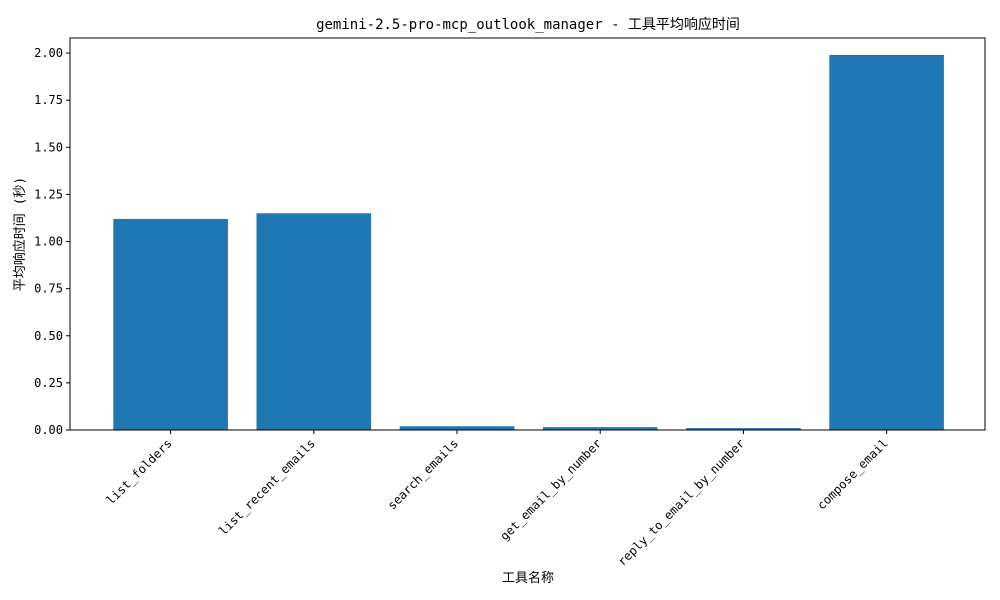 The image size is (1000, 600). Describe the element at coordinates (528, 578) in the screenshot. I see `x-axis-label: 工具名称` at that location.